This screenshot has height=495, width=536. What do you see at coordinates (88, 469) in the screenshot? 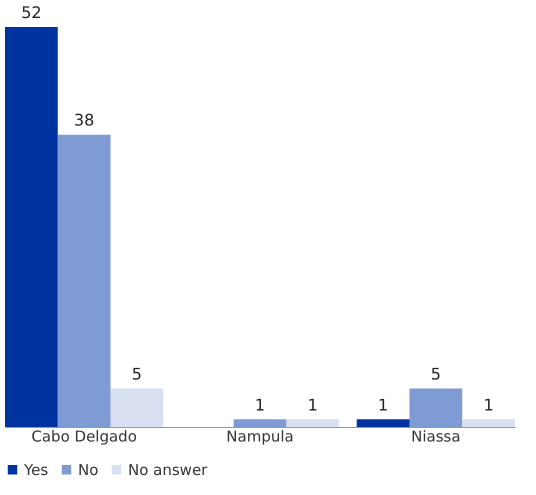
I see `legend-label: No` at bounding box center [88, 469].